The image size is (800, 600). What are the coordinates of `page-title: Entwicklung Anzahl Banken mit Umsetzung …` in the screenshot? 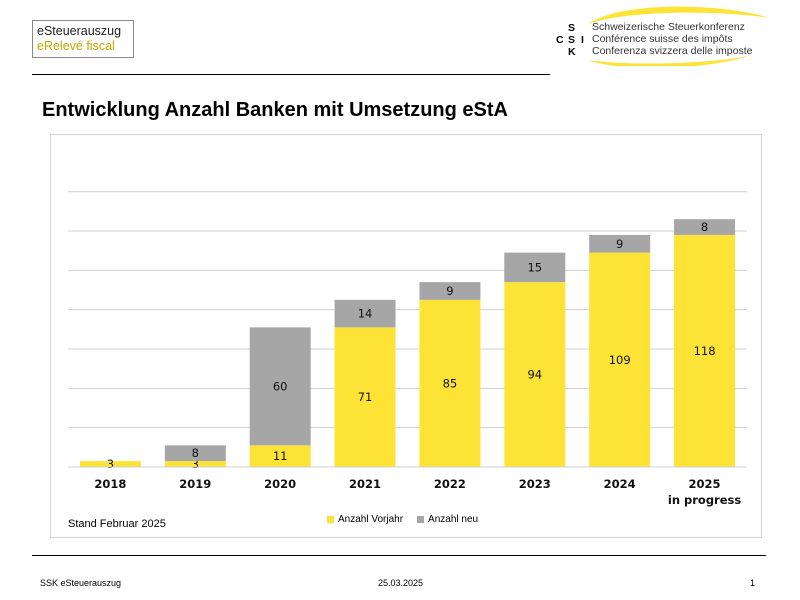 It's located at (275, 110).